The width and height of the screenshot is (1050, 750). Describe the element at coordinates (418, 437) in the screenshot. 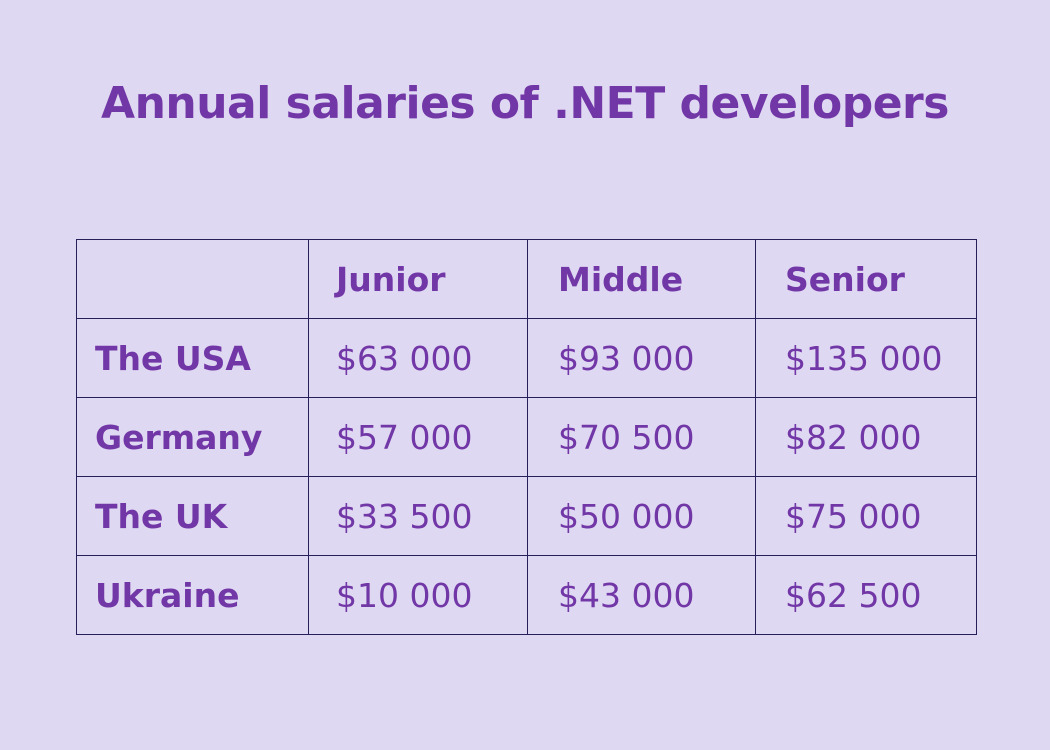

I see `cell-germany-junior: $57 000` at that location.